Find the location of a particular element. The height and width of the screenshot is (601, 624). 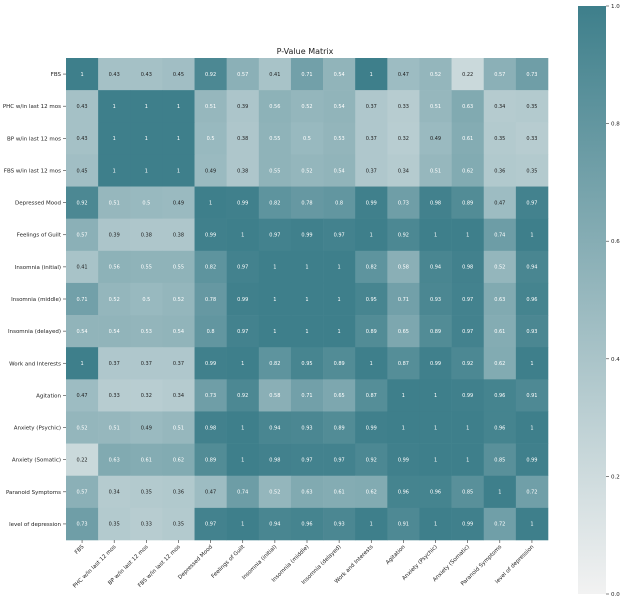

y-tick-label: FBS is located at coordinates (56, 75).